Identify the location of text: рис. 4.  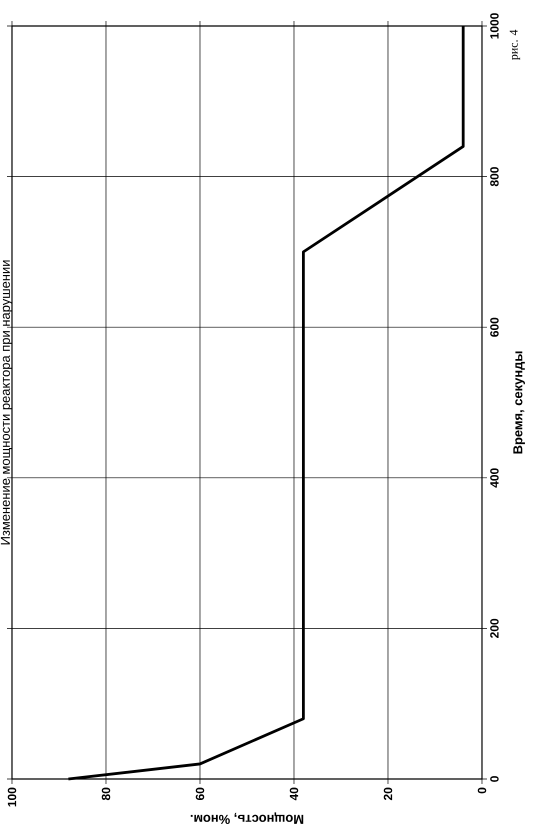
(515, 45).